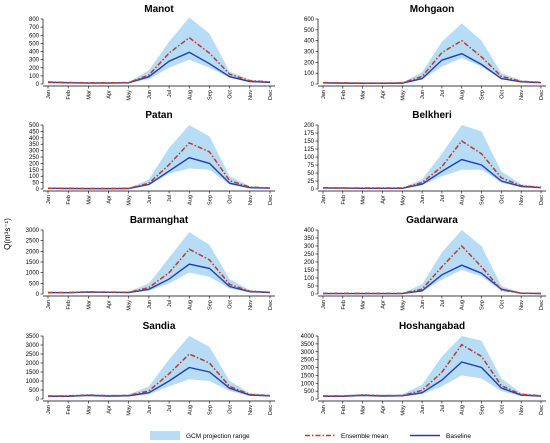 This screenshot has height=443, width=550. What do you see at coordinates (432, 164) in the screenshot?
I see `ensemble-mean-line-belkheri` at bounding box center [432, 164].